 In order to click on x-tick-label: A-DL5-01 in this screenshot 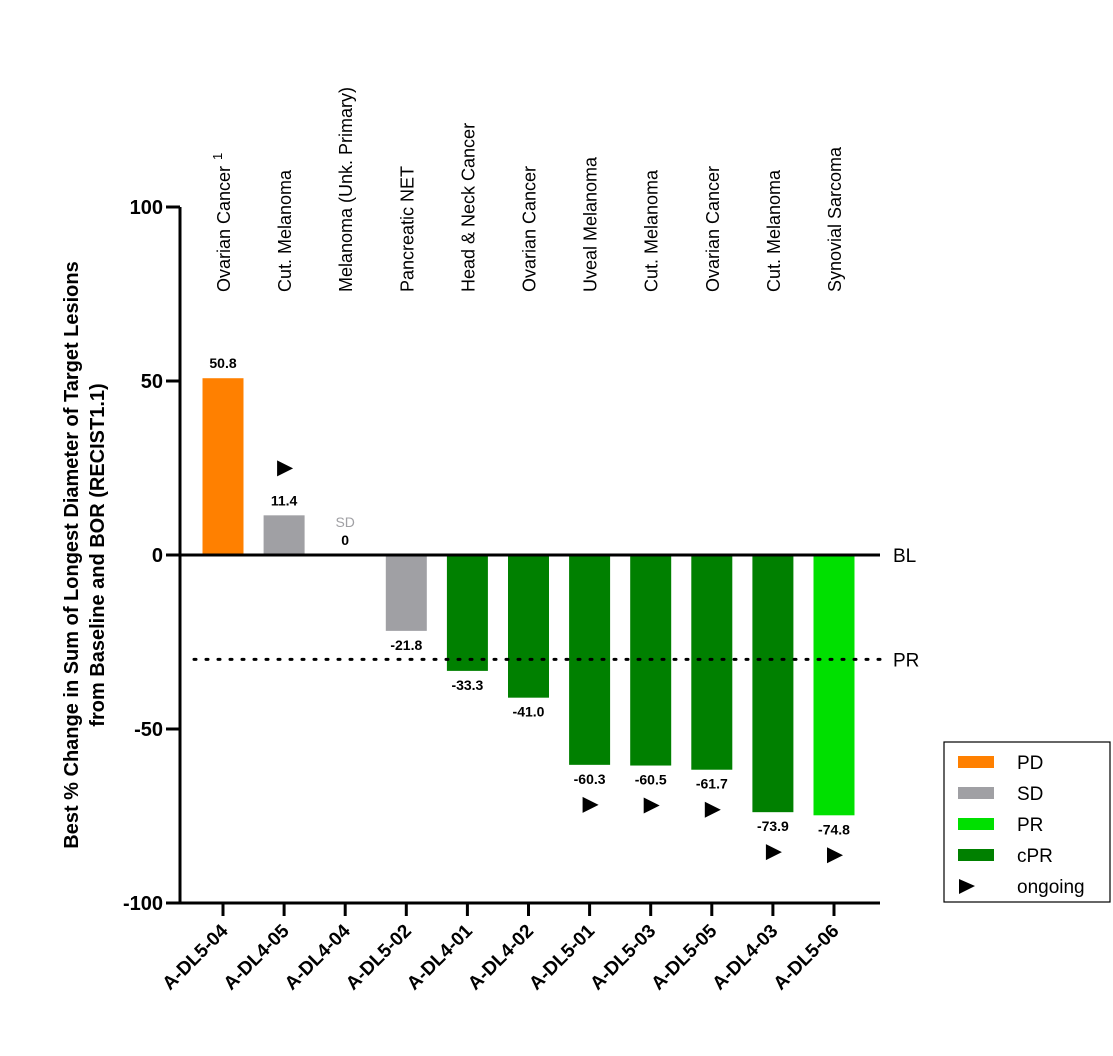, I will do `click(562, 957)`.